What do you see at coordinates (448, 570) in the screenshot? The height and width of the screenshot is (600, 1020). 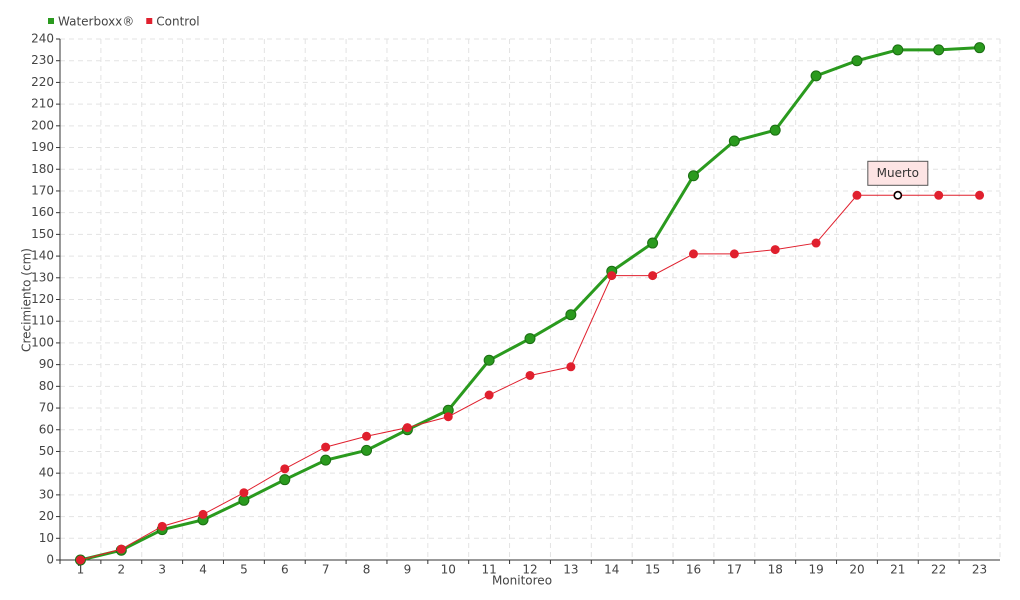 I see `x-tick-label: 10` at bounding box center [448, 570].